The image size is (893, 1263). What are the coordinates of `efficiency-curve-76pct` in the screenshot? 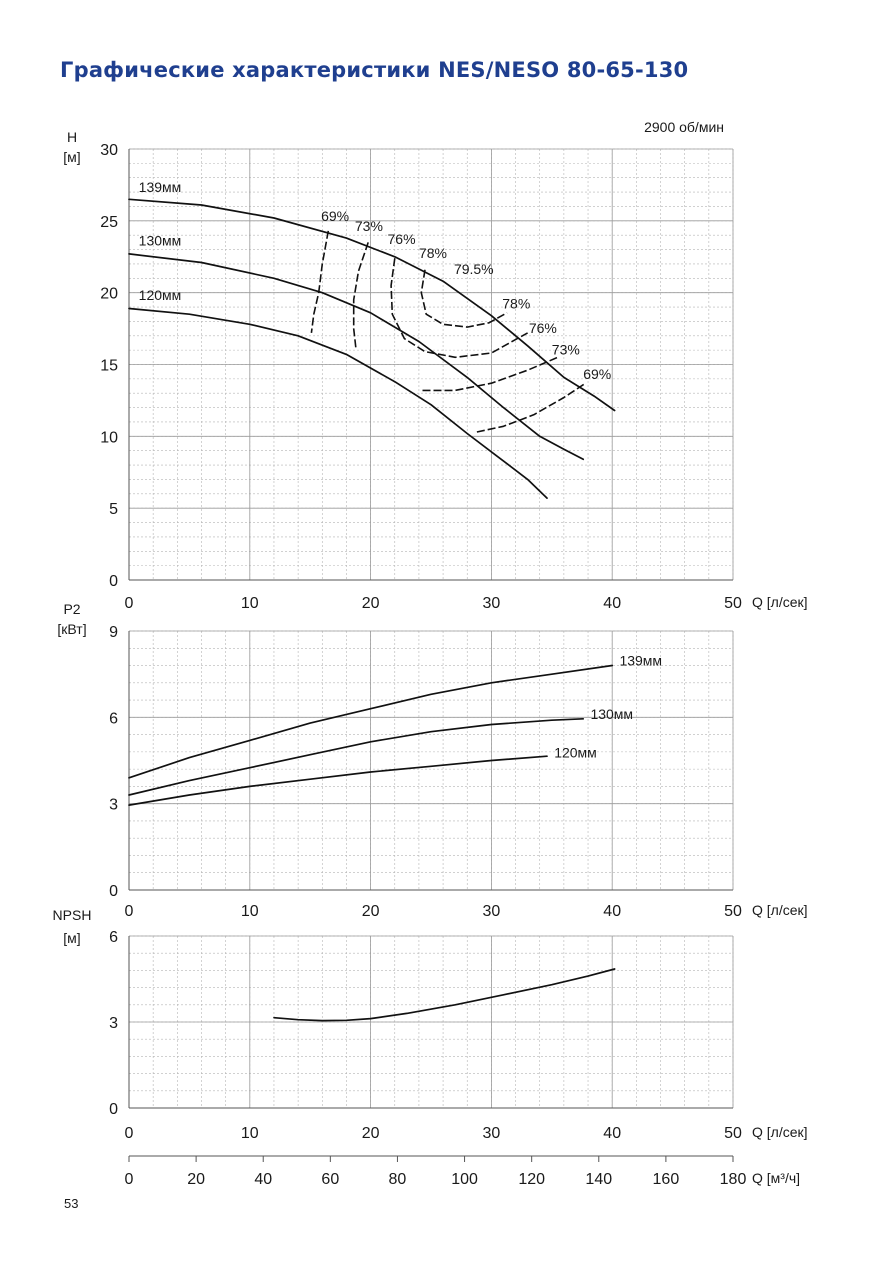 It's located at (459, 308).